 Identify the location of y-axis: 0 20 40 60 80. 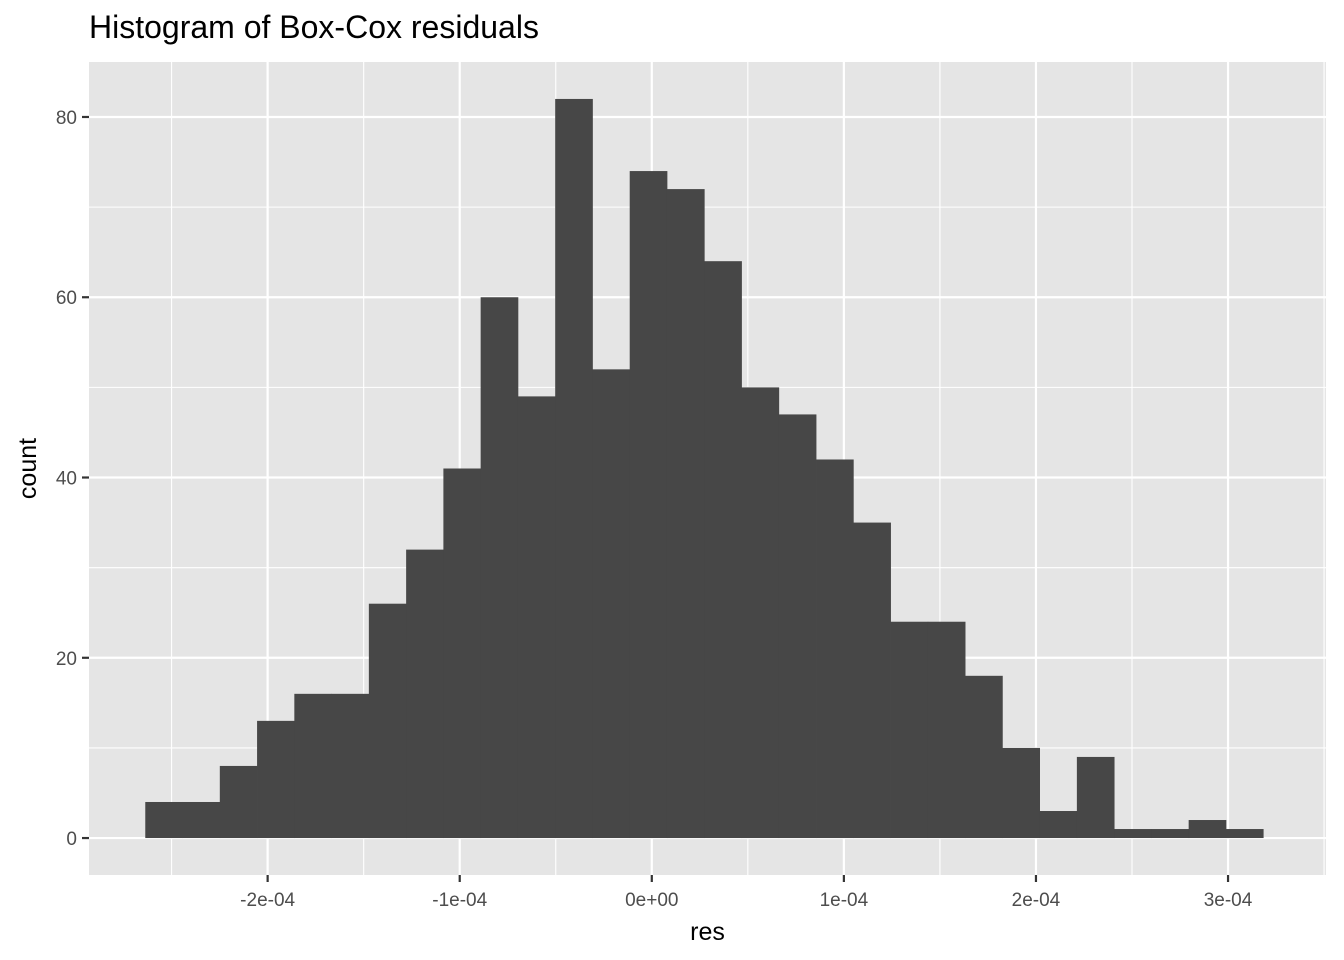
(72, 479).